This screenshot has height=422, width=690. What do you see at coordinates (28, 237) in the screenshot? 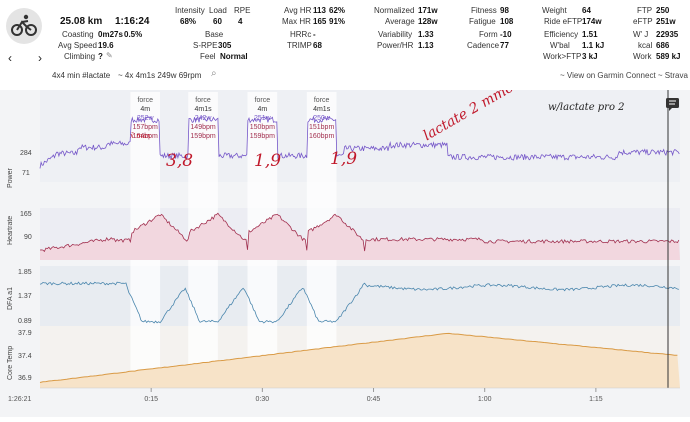
I see `hr-tick-low: 90` at bounding box center [28, 237].